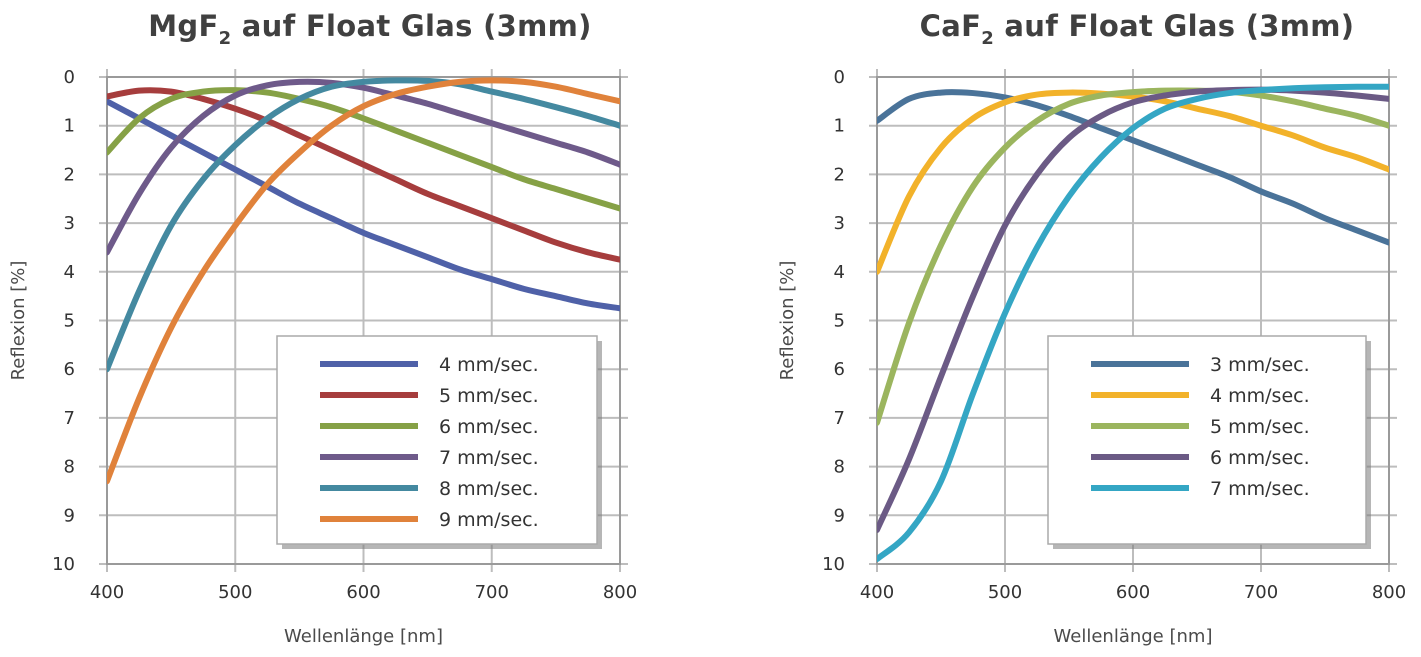 Image resolution: width=1421 pixels, height=657 pixels. I want to click on series-line-7mm, so click(363, 167).